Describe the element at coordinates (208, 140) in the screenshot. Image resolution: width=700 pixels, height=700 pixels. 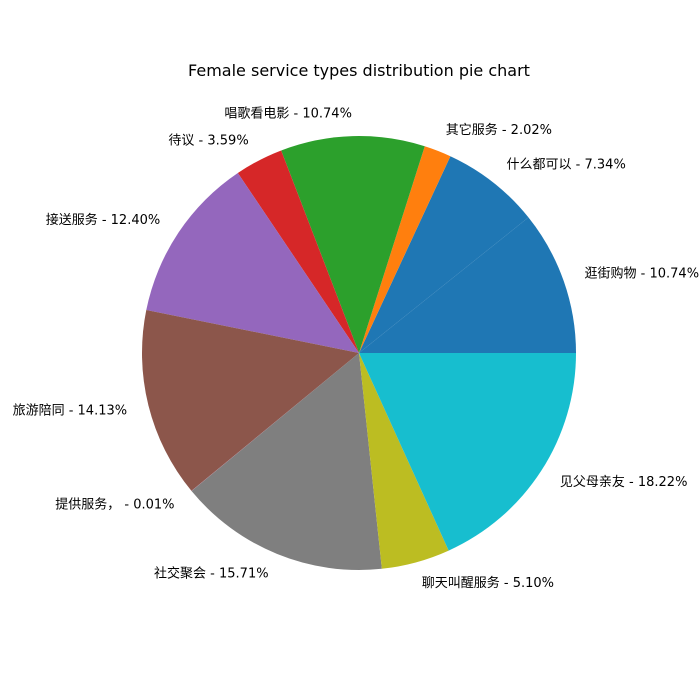
I see `pie-slice-label: 待议 - 3.59%` at that location.